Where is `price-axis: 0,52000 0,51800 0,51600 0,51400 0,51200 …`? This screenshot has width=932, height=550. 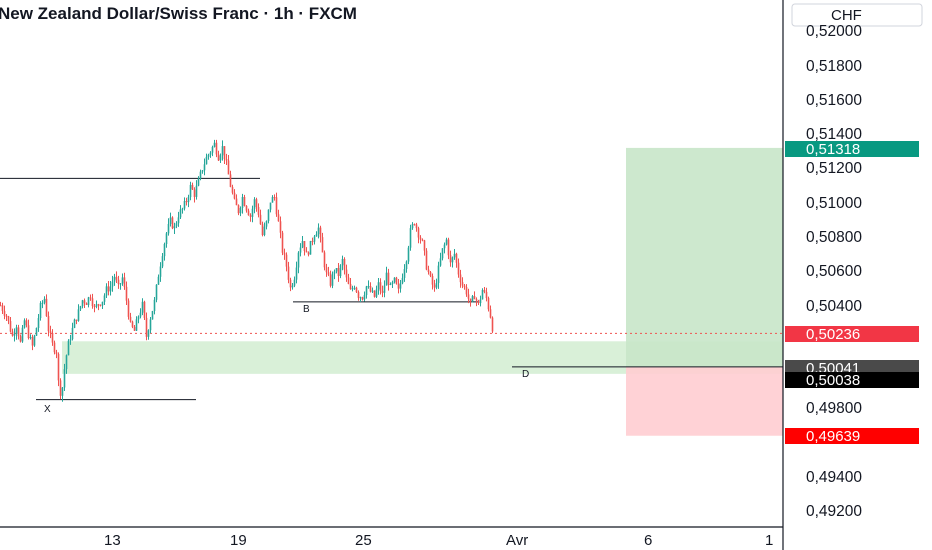 price-axis: 0,52000 0,51800 0,51600 0,51400 0,51200 … is located at coordinates (834, 271).